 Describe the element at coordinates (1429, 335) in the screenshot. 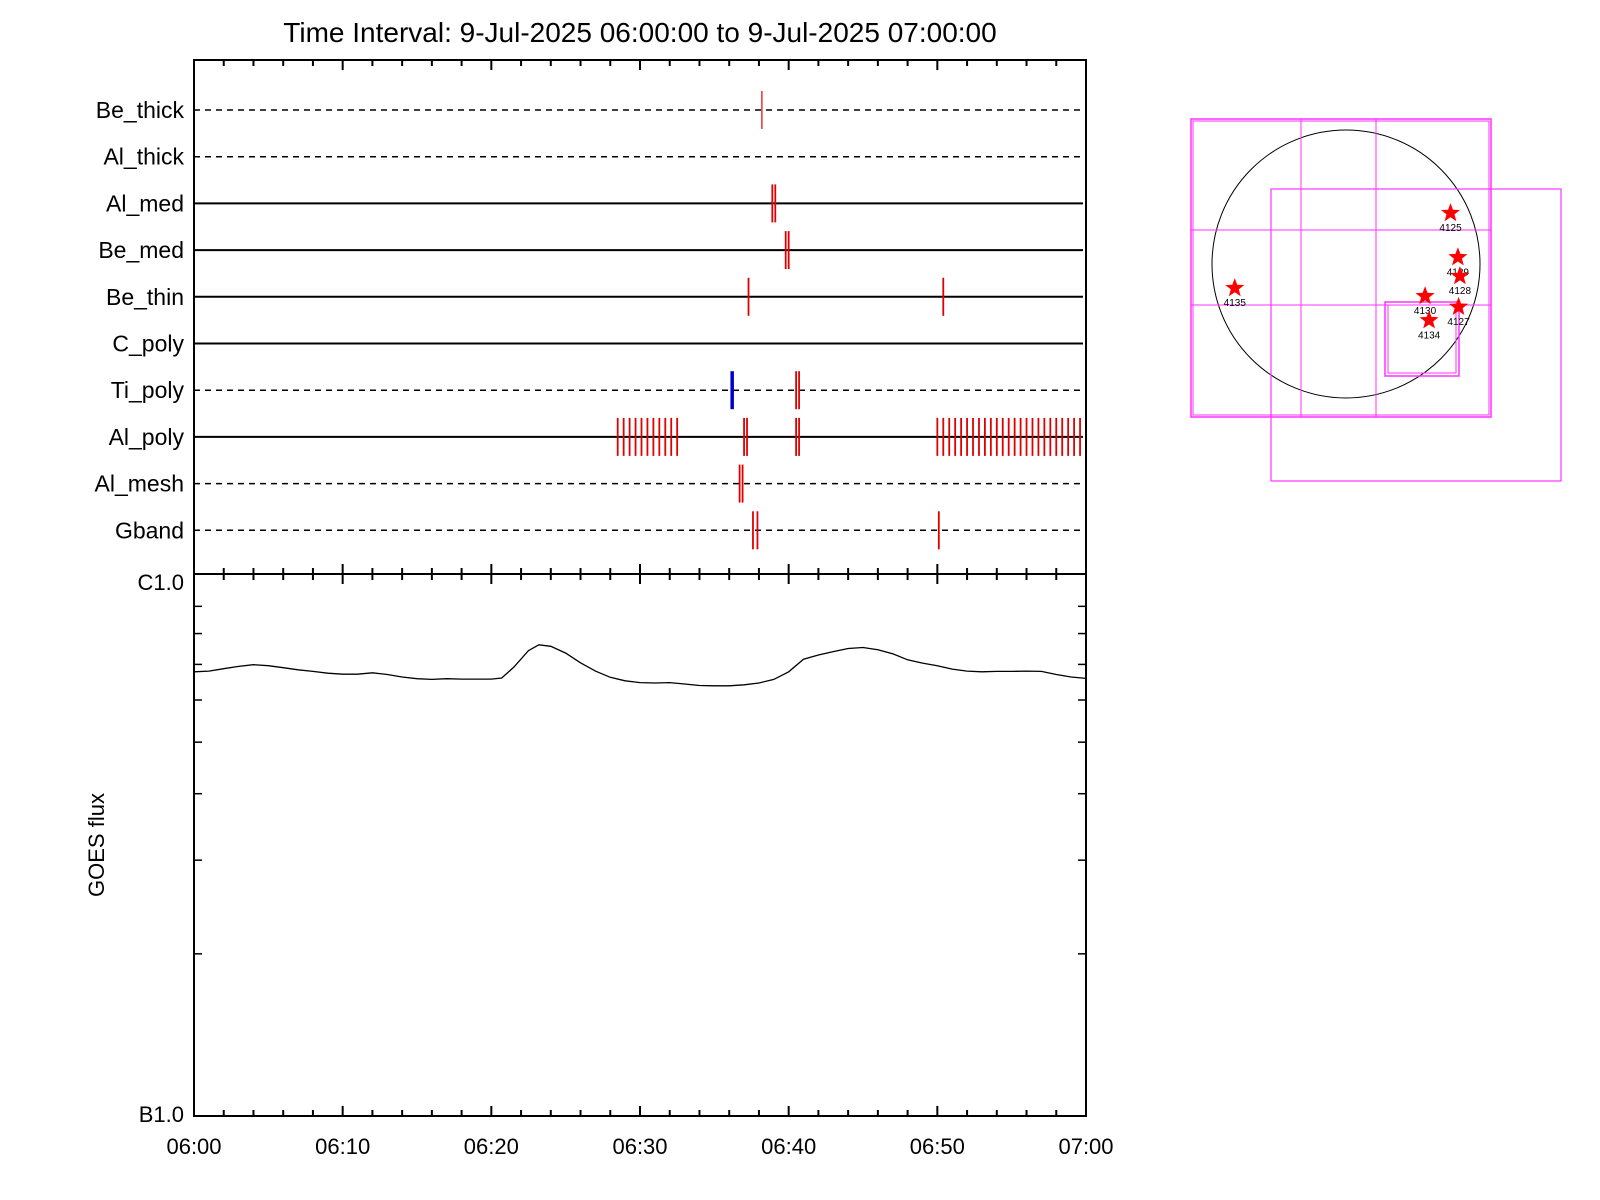

I see `region-label-4134: 4134` at that location.